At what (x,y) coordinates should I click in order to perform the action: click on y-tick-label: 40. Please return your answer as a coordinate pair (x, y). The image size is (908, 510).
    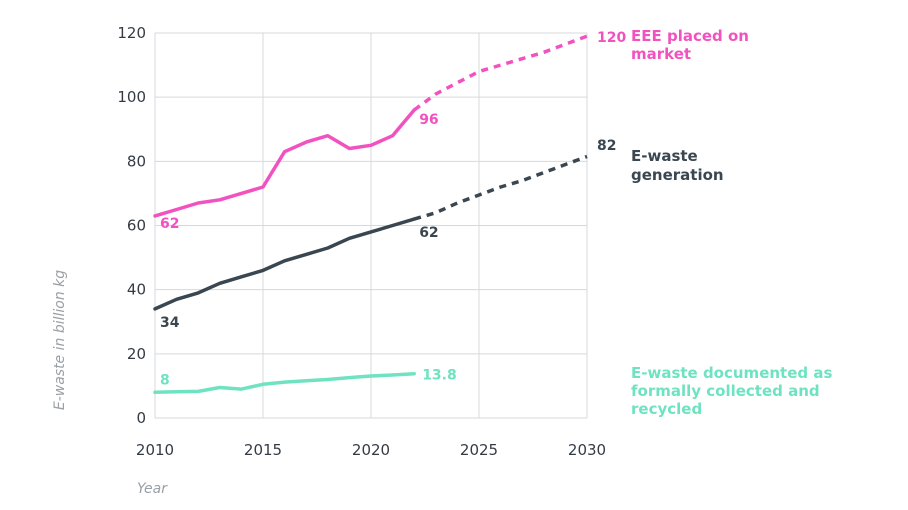
    Looking at the image, I should click on (136, 290).